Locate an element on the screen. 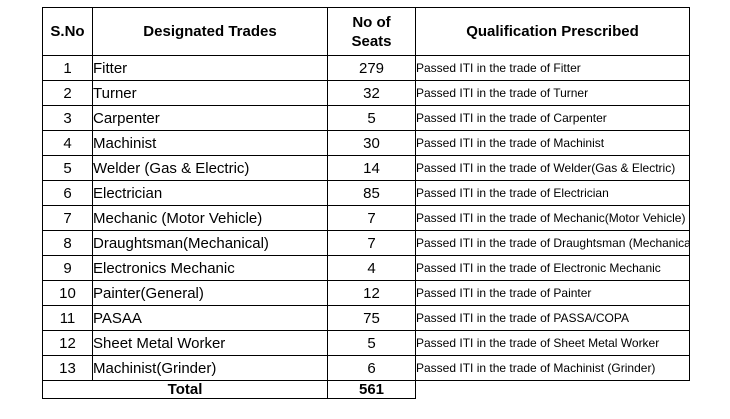 Image resolution: width=730 pixels, height=419 pixels. trade-cell: Machinist(Grinder) is located at coordinates (210, 368).